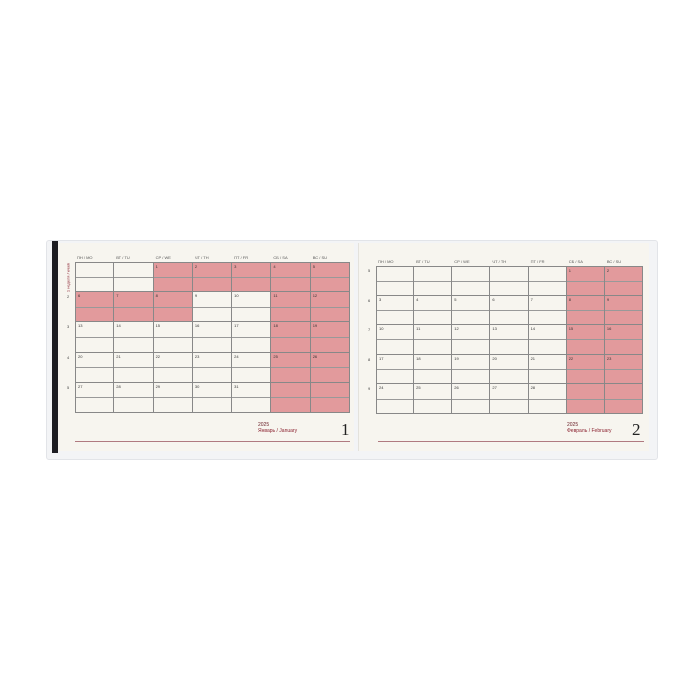  What do you see at coordinates (173, 397) in the screenshot?
I see `day-cell: 29` at bounding box center [173, 397].